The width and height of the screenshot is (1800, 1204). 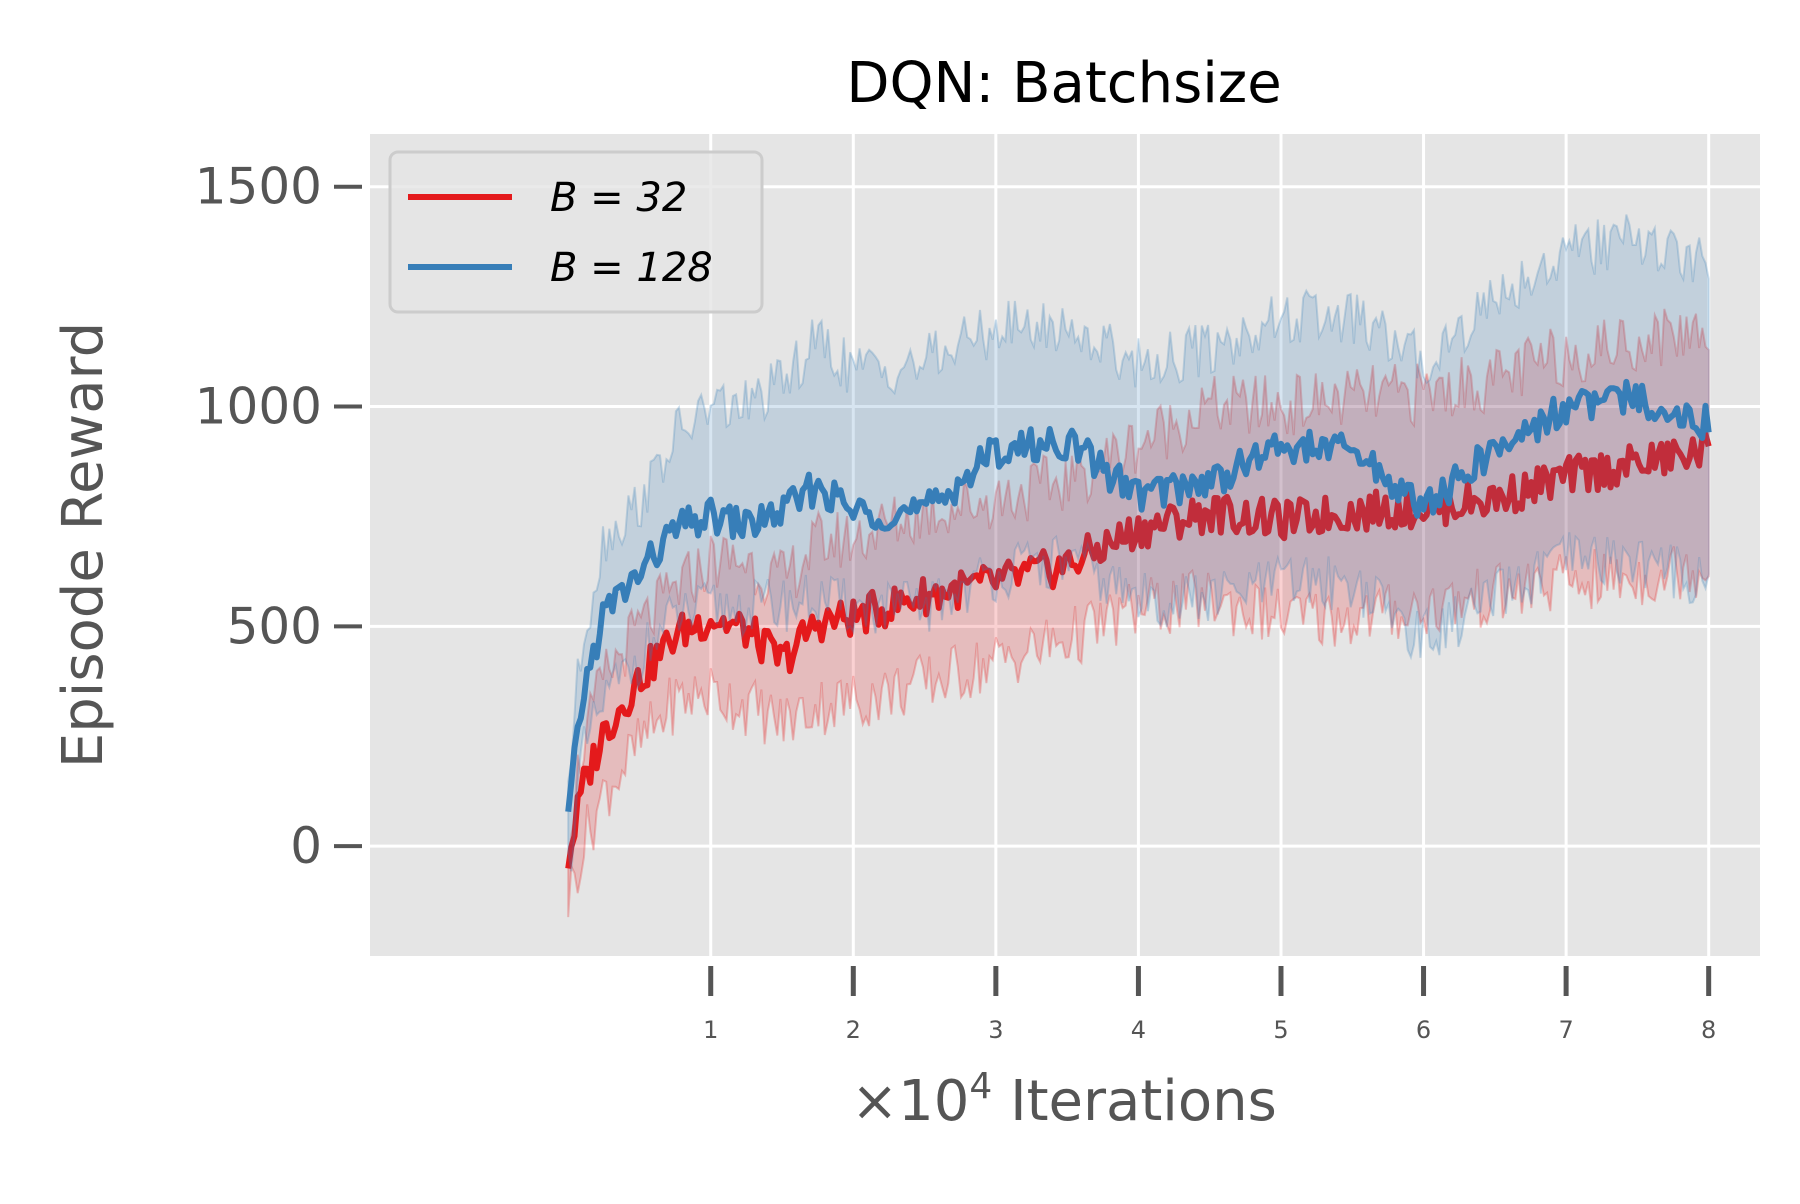 I want to click on x-tick-label-3: 3, so click(x=995, y=1030).